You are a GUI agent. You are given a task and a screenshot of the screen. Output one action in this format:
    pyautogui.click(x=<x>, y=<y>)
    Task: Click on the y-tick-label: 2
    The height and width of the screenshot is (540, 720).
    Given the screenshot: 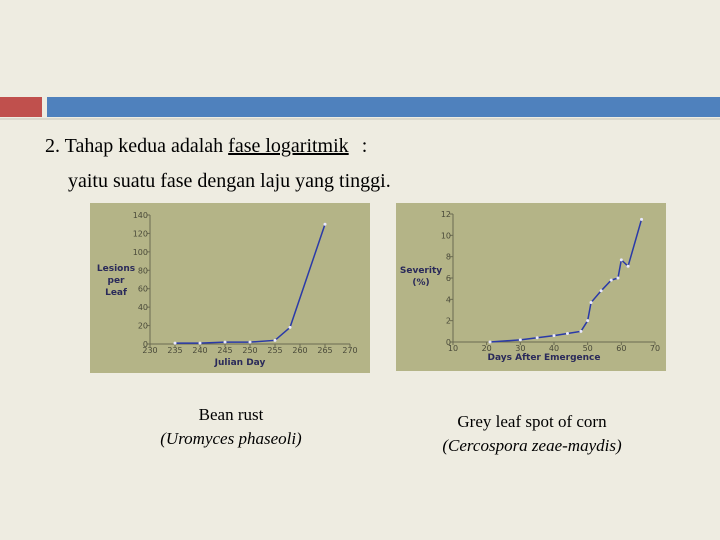 What is the action you would take?
    pyautogui.click(x=448, y=321)
    